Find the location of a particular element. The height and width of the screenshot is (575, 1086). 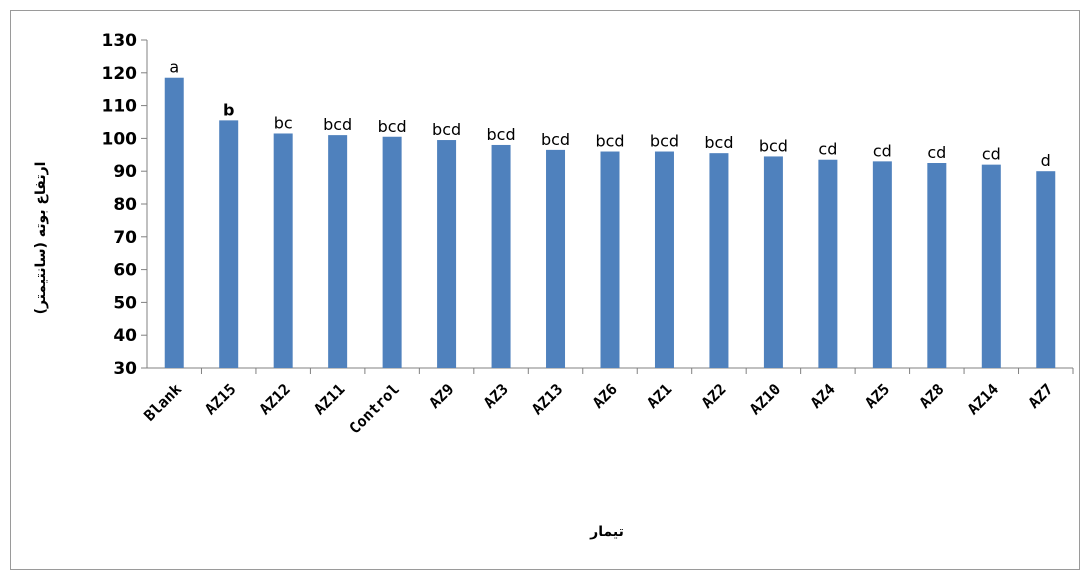

y-axis-title: ارتفاع بوته (سانتیمتر) is located at coordinates (41, 238).